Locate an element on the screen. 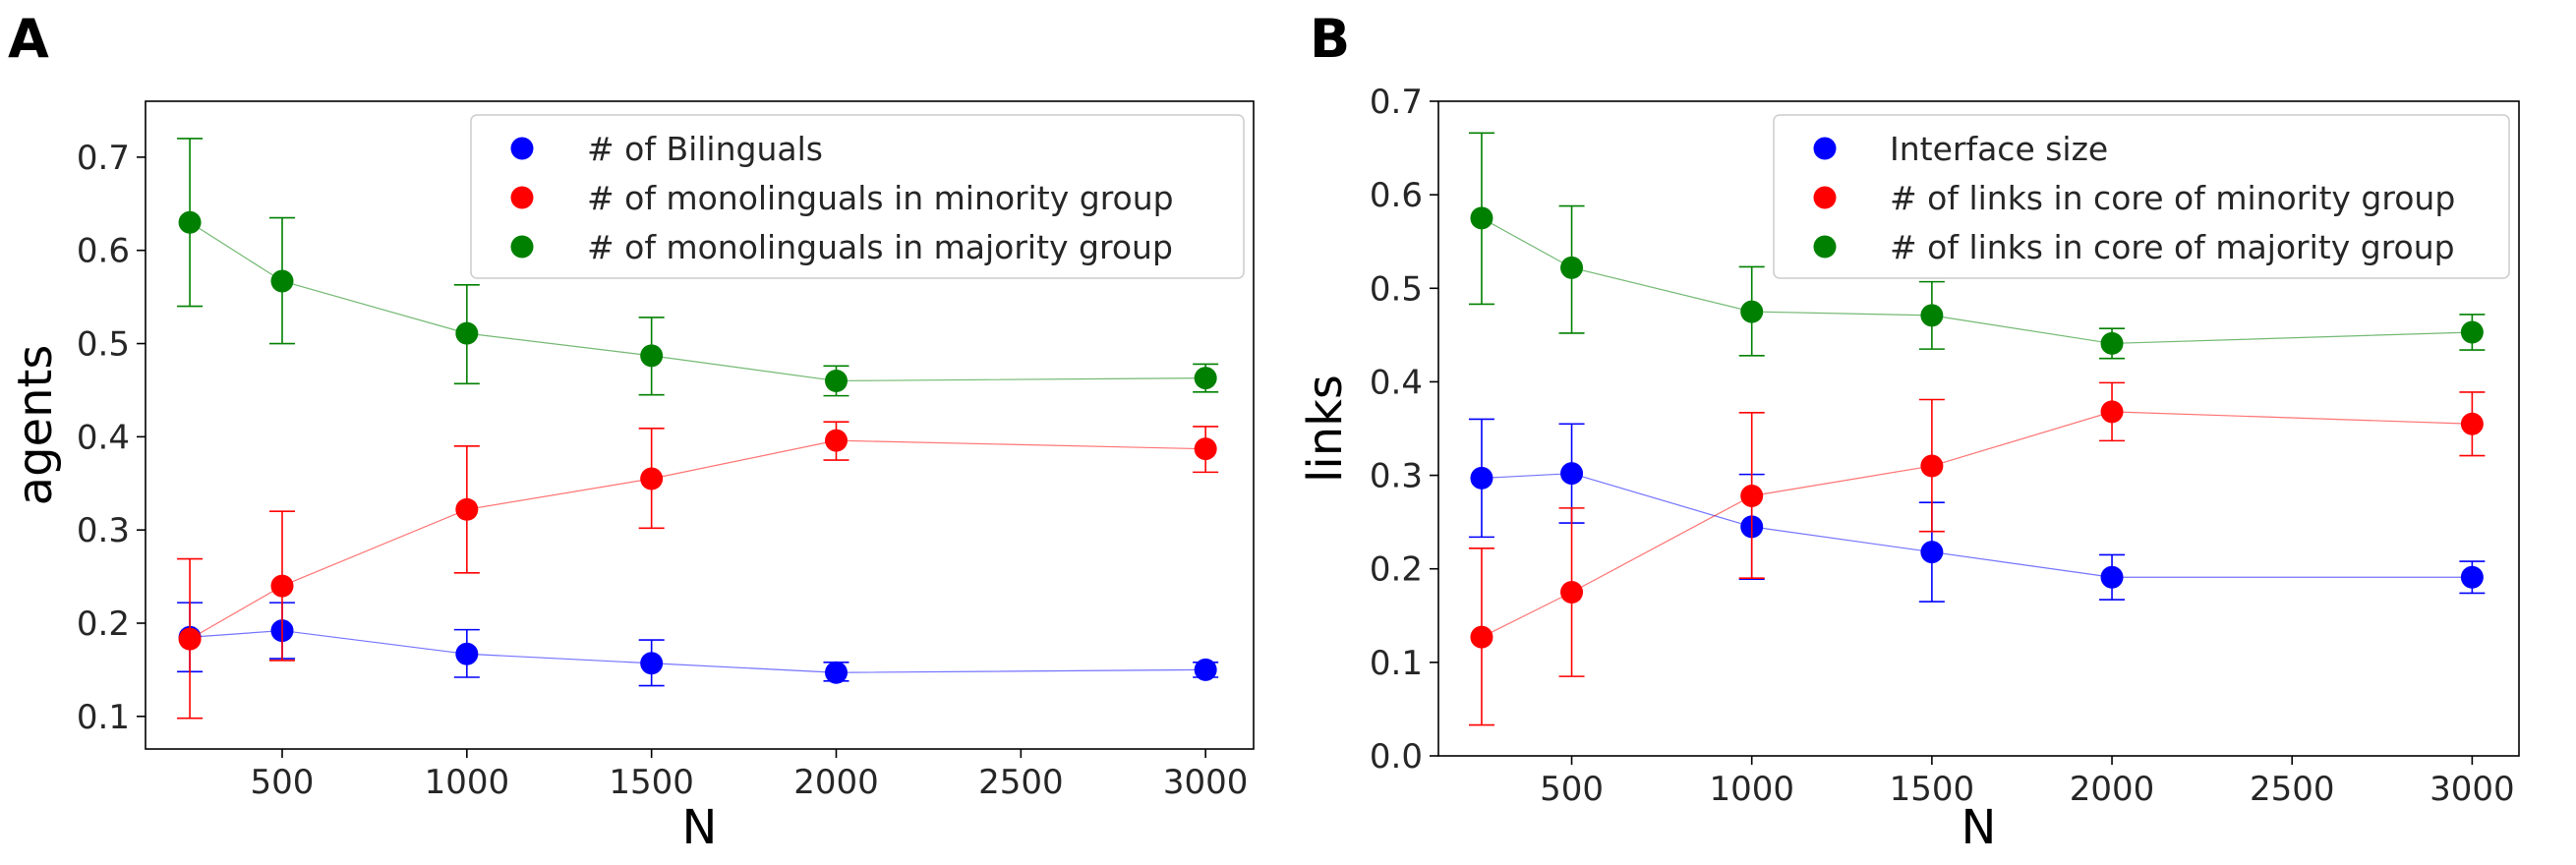 The width and height of the screenshot is (2576, 865). legend-entry: Interface size is located at coordinates (1999, 149).